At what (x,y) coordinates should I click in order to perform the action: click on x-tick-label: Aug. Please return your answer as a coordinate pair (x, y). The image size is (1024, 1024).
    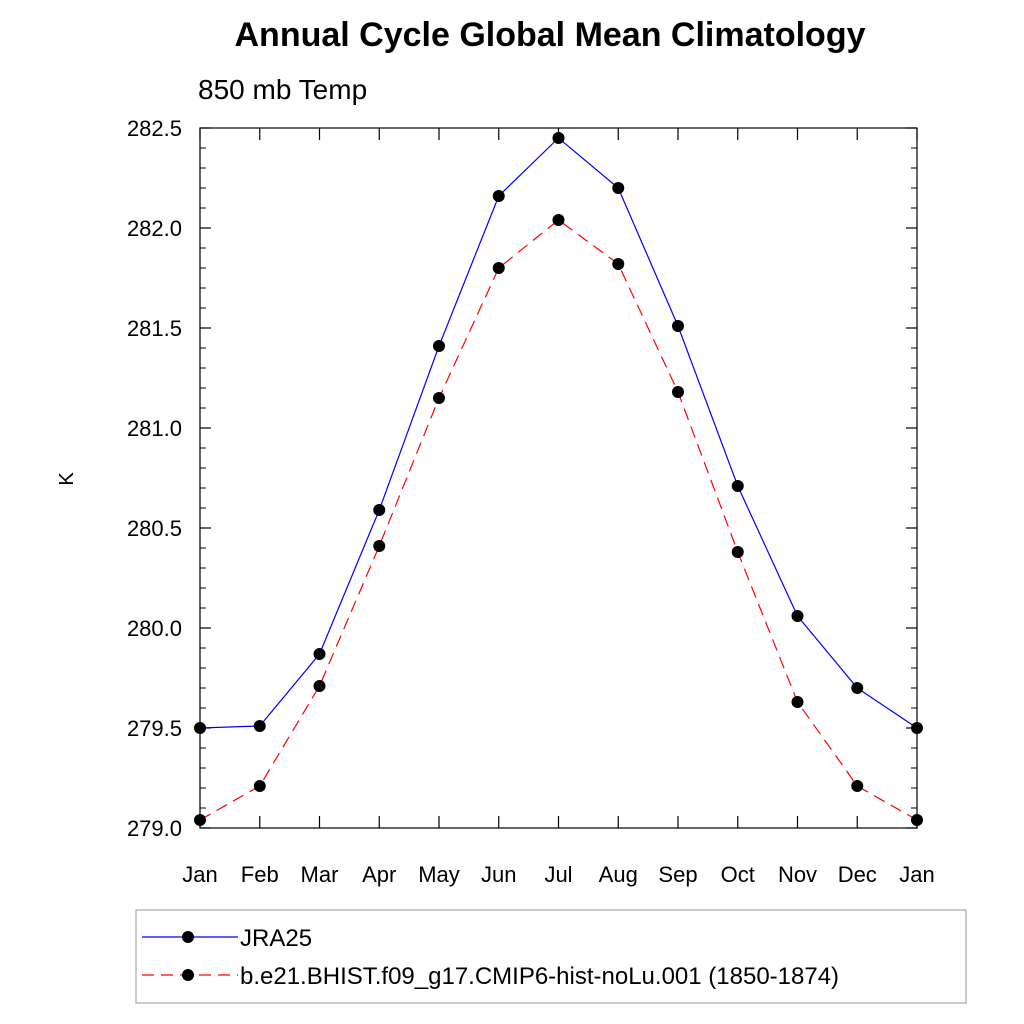
    Looking at the image, I should click on (618, 874).